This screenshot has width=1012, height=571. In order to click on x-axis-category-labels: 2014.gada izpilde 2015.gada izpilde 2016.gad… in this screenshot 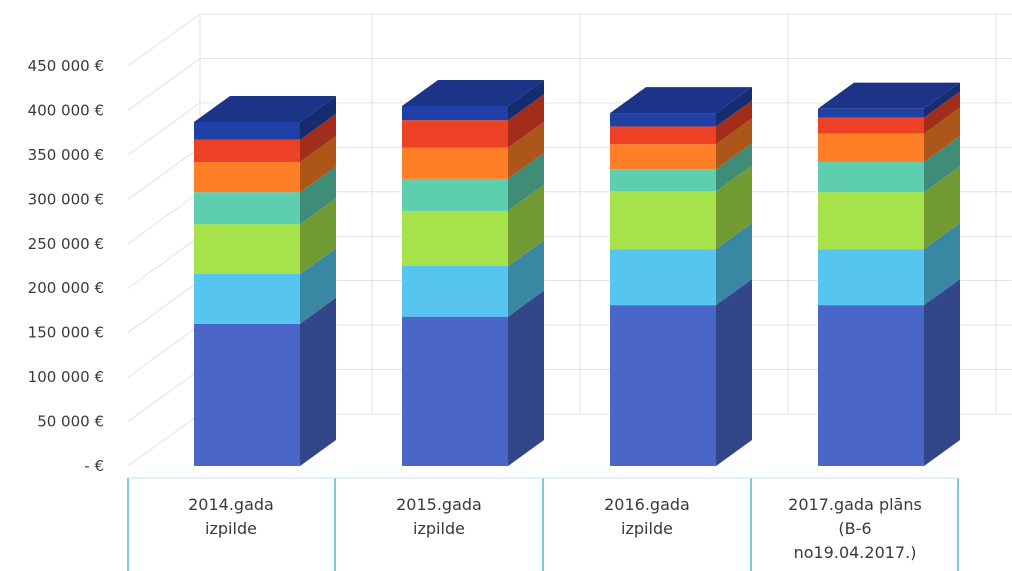, I will do `click(555, 528)`.